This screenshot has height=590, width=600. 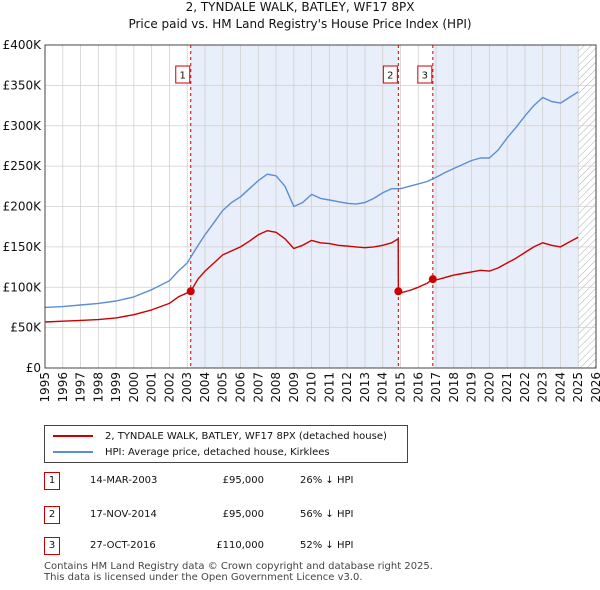 What do you see at coordinates (23, 166) in the screenshot?
I see `y-tick-label: £250K` at bounding box center [23, 166].